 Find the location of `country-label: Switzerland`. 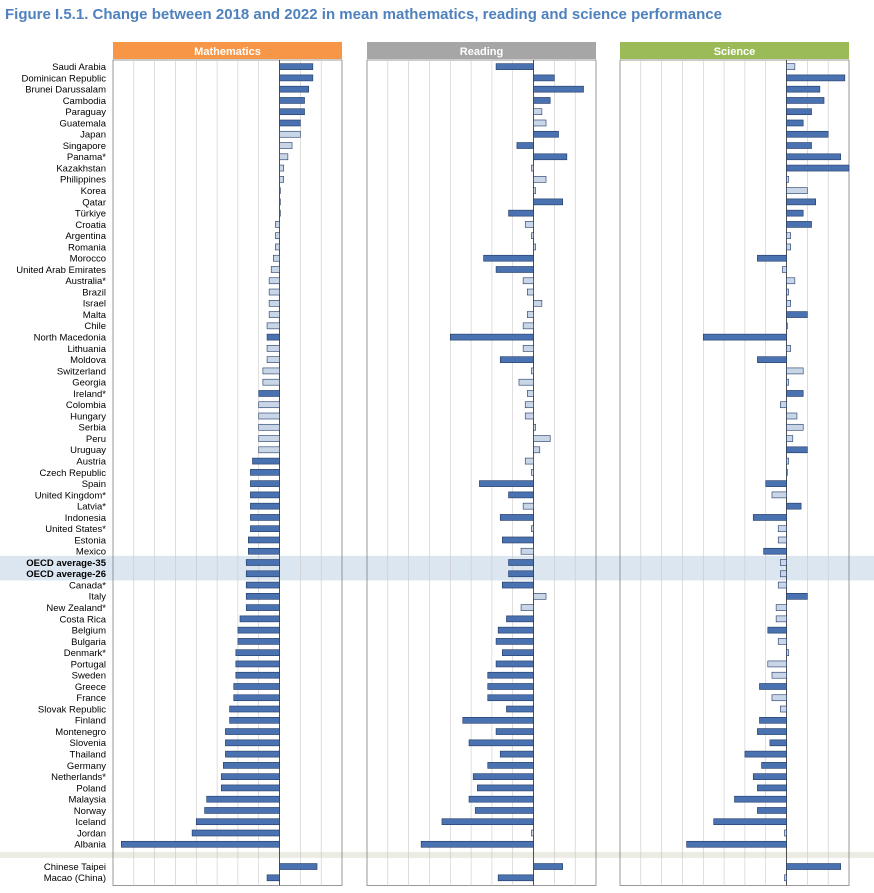

country-label: Switzerland is located at coordinates (81, 371).